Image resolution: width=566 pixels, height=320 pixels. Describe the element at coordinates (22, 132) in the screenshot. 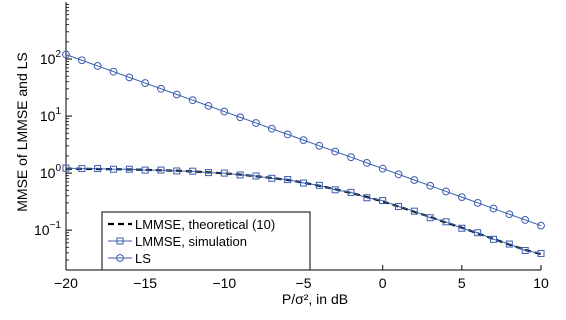

I see `y-axis-label: MMSE of LMMSE and LS` at that location.